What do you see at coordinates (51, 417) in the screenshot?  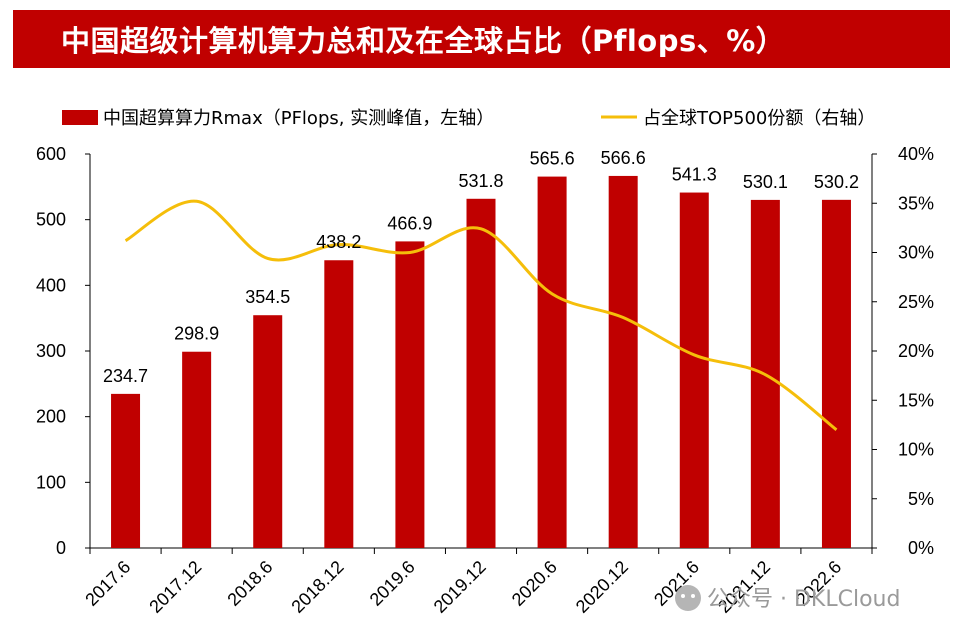 I see `y-left-tick-label: 200` at bounding box center [51, 417].